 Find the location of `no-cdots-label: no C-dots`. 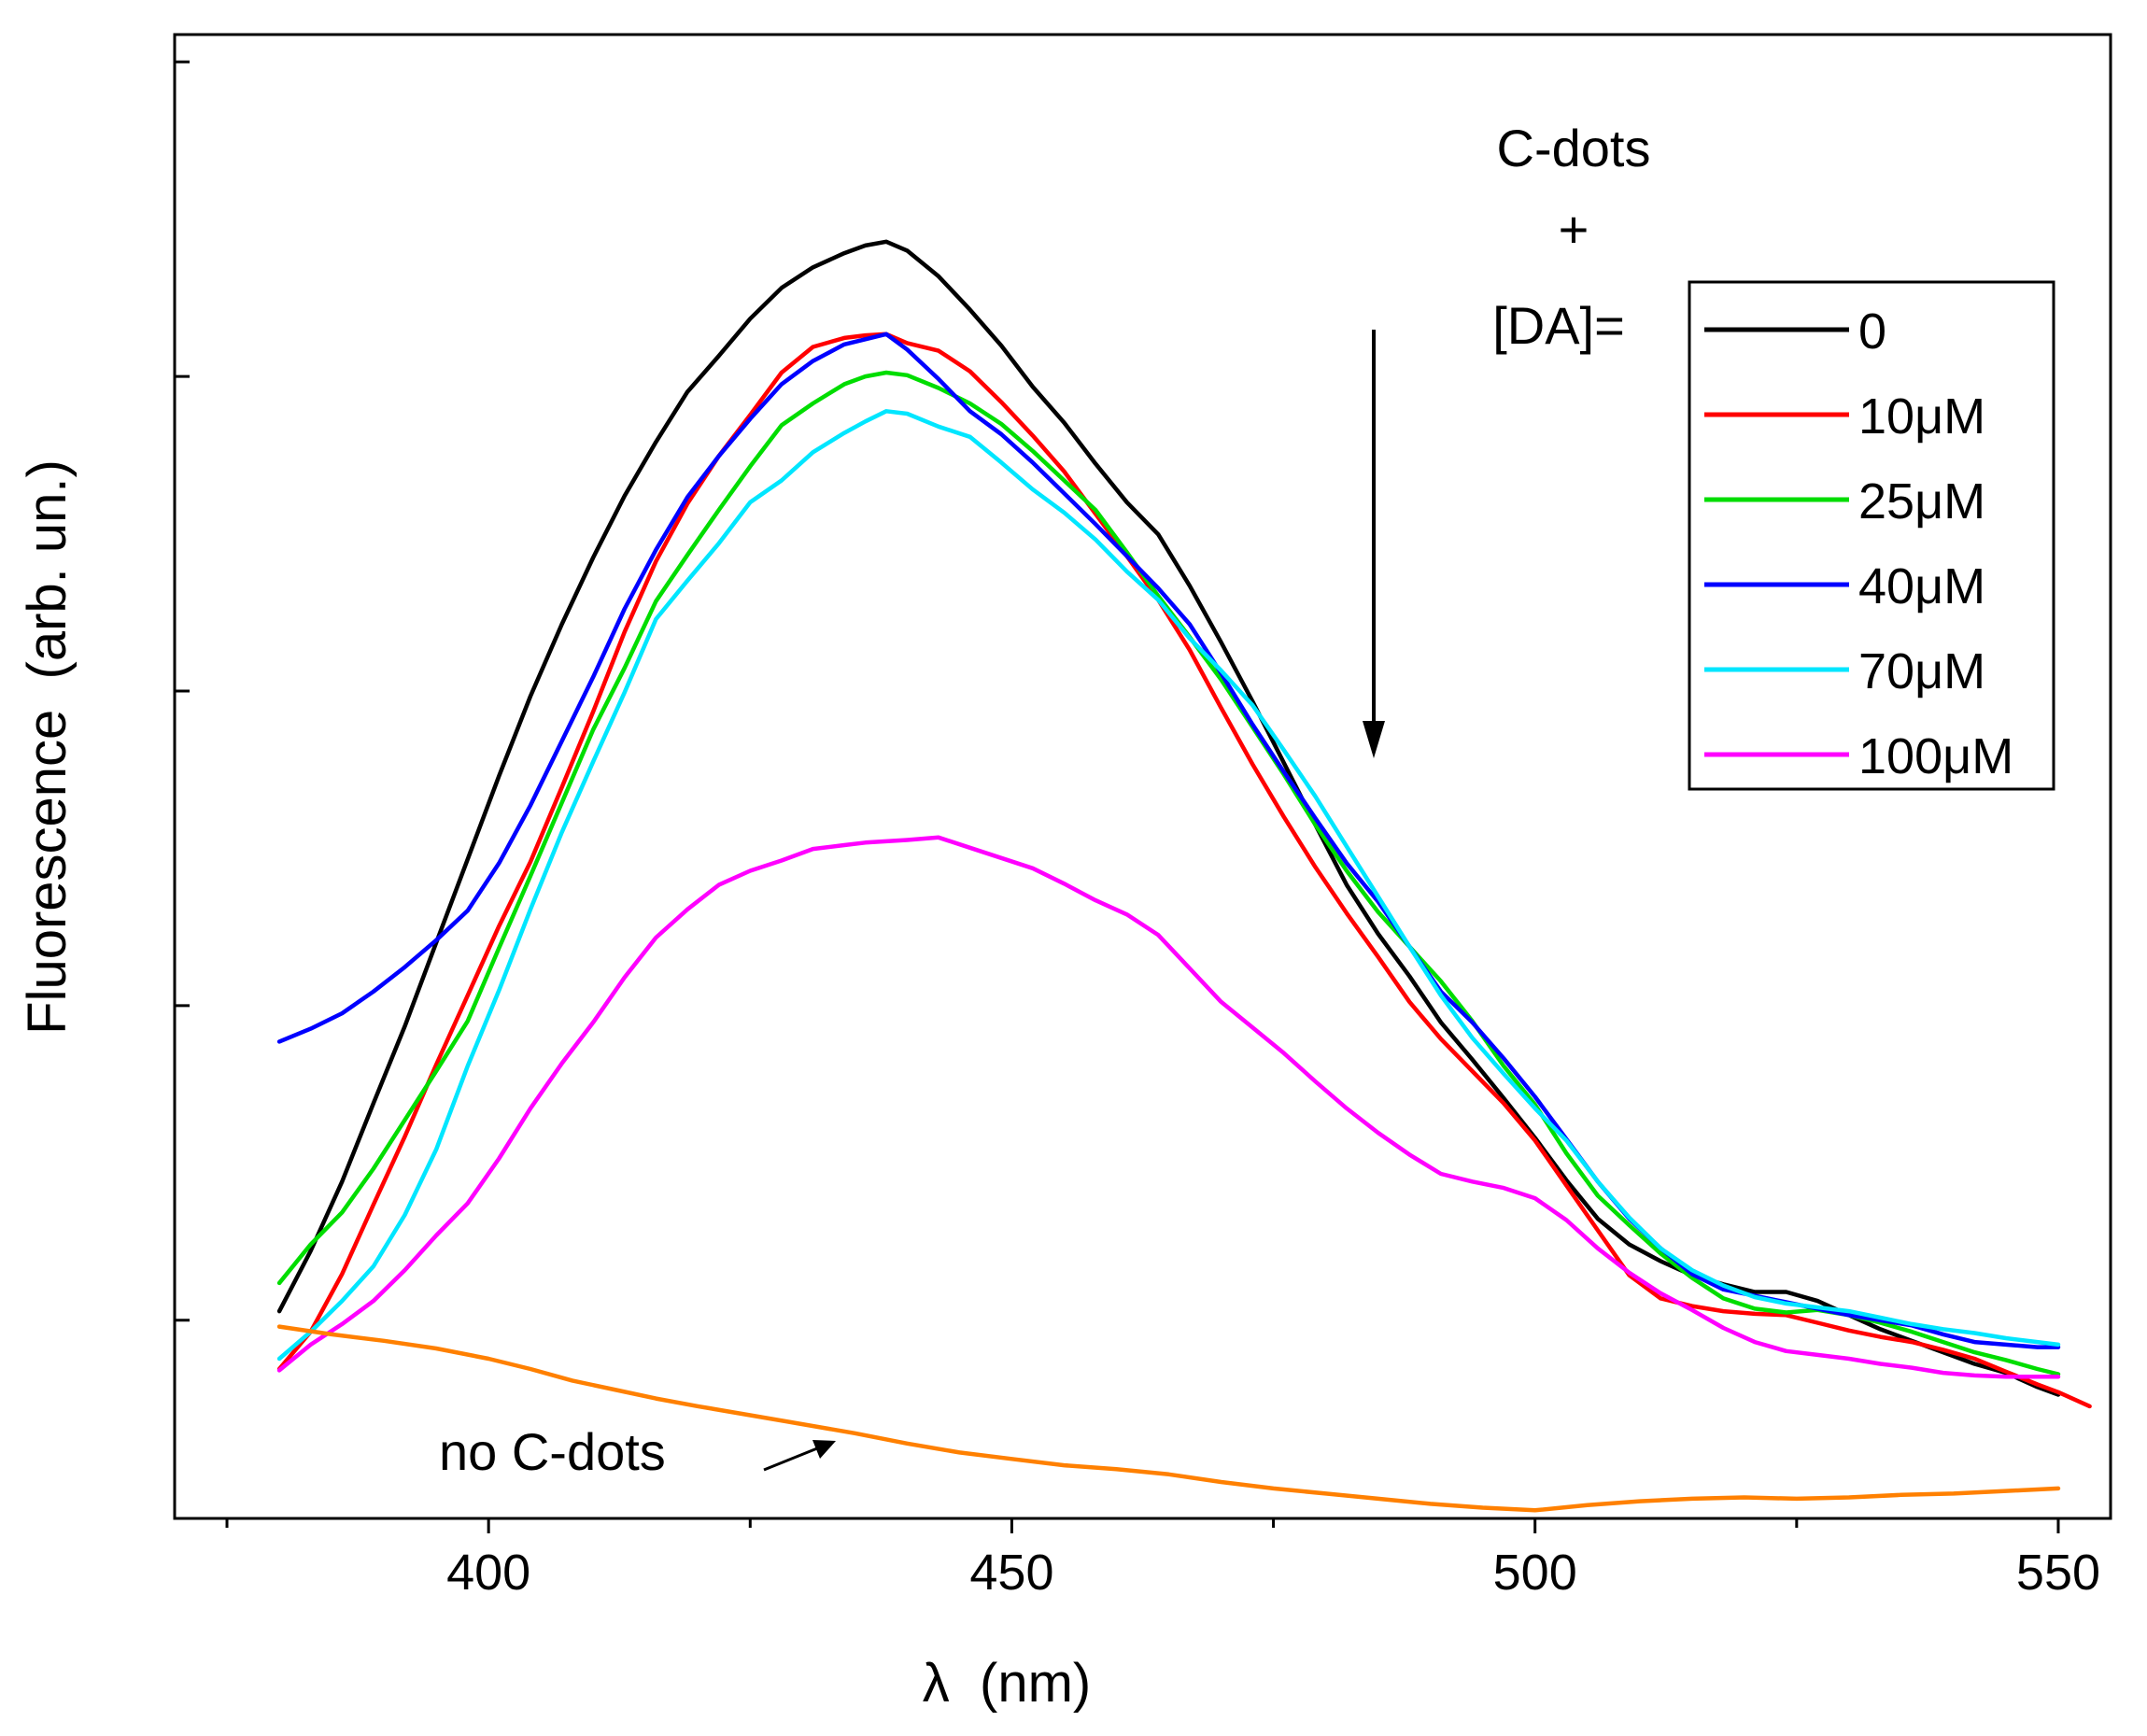

no-cdots-label: no C-dots is located at coordinates (552, 1452).